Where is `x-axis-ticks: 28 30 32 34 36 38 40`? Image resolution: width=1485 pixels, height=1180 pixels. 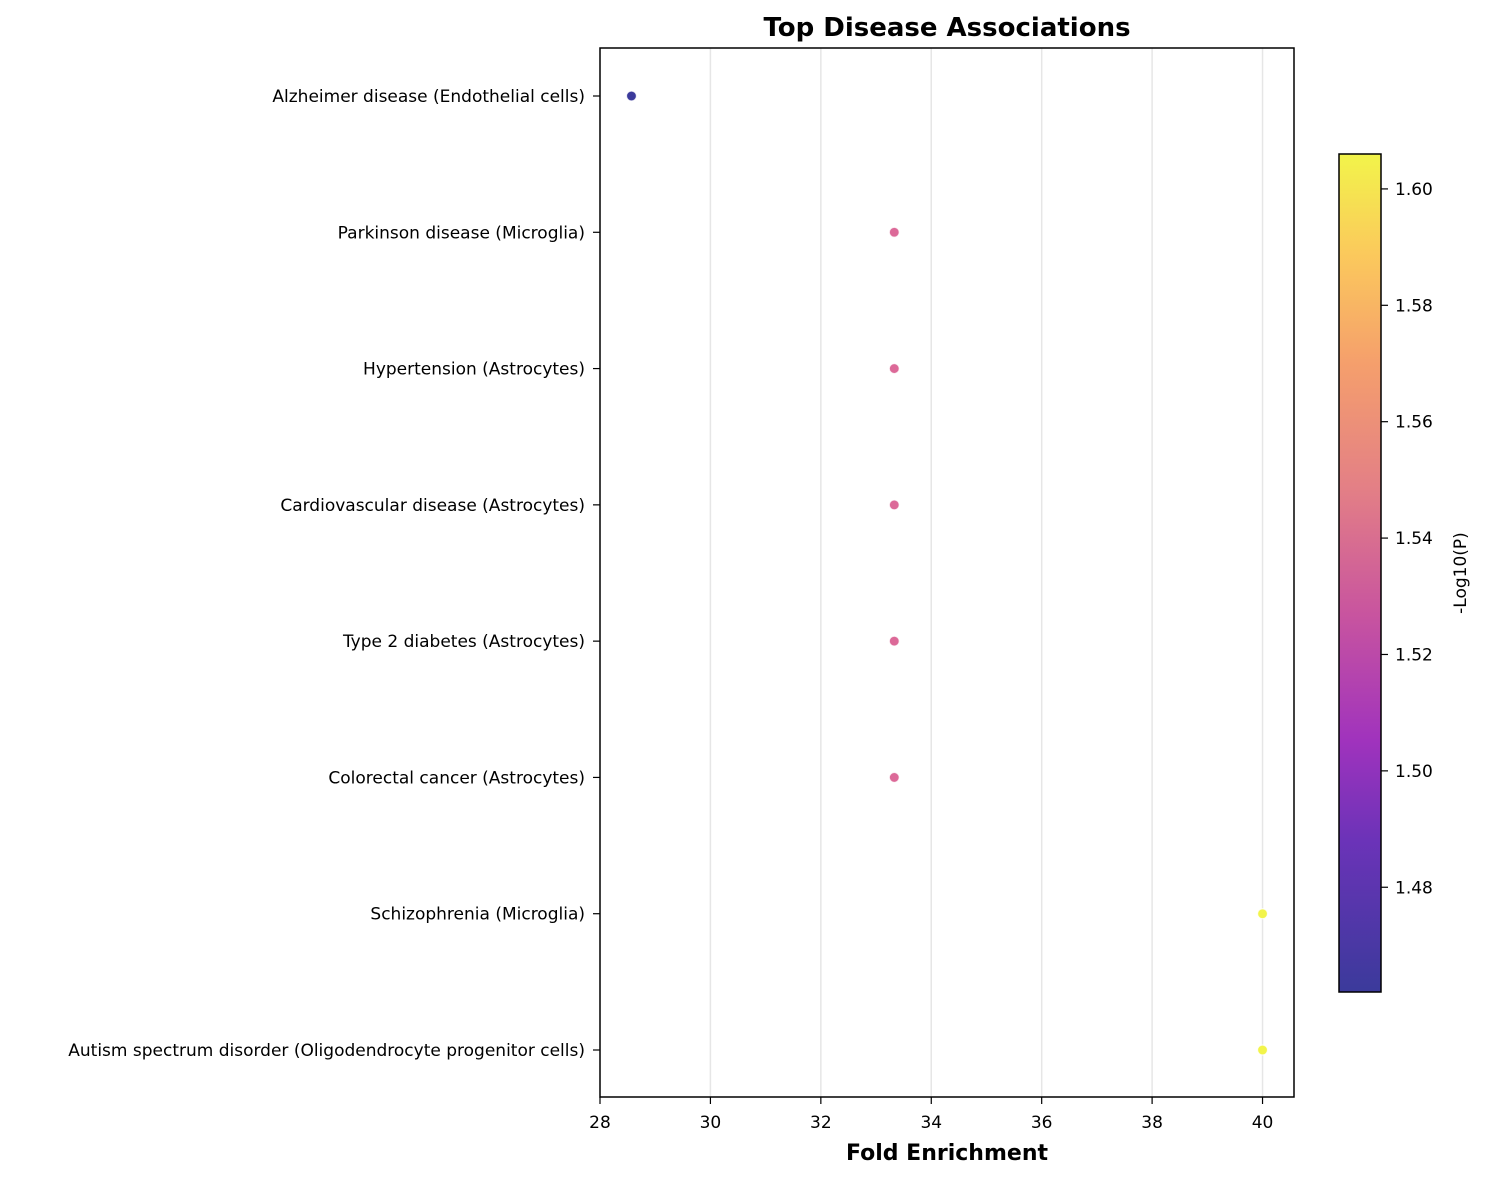
x-axis-ticks: 28 30 32 34 36 38 40 is located at coordinates (931, 1115).